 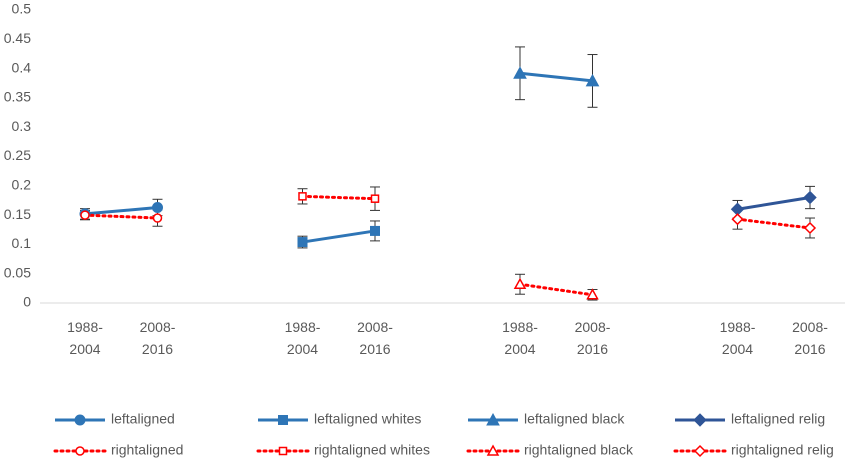 I want to click on legend-item: rightaligned relig, so click(x=753, y=450).